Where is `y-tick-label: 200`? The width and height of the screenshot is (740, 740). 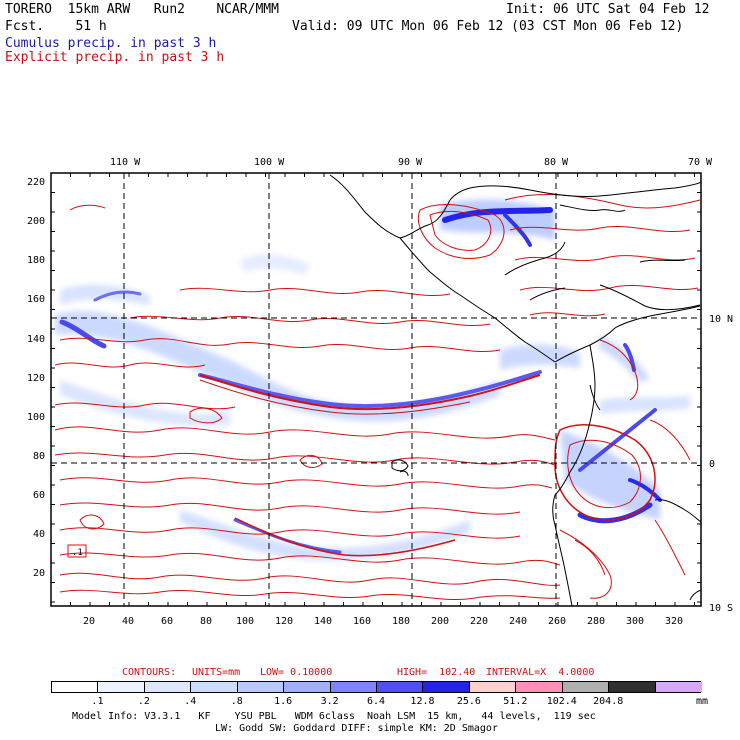
y-tick-label: 200 is located at coordinates (36, 221).